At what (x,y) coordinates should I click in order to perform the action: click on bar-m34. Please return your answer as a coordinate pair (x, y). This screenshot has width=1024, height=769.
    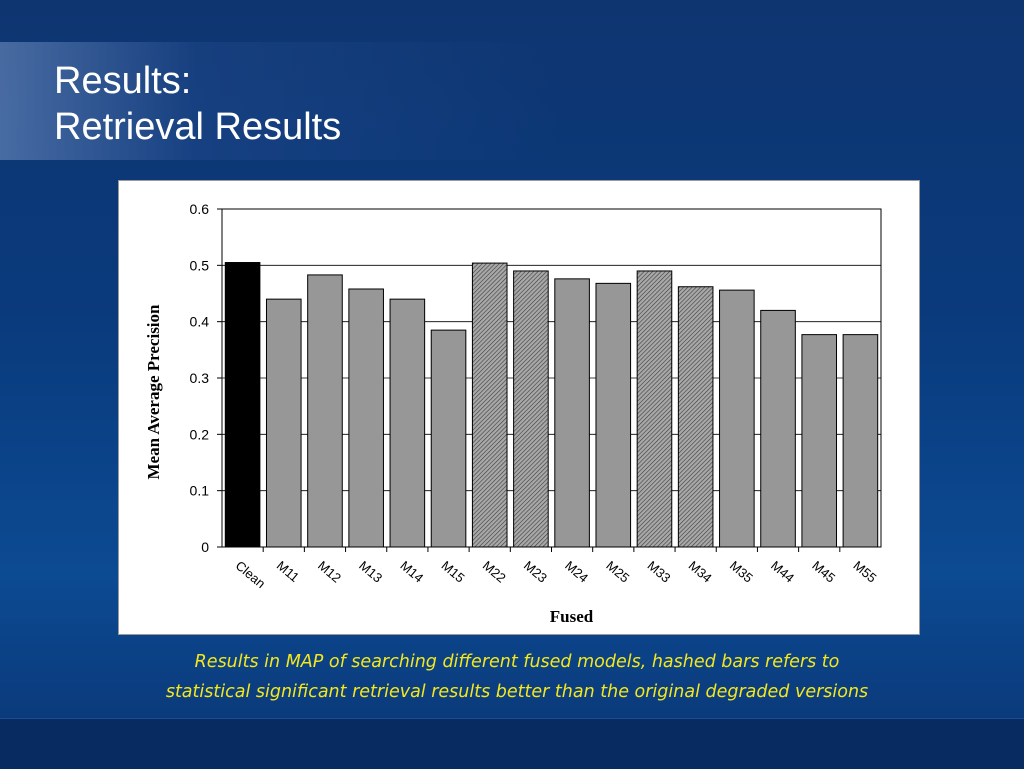
    Looking at the image, I should click on (695, 417).